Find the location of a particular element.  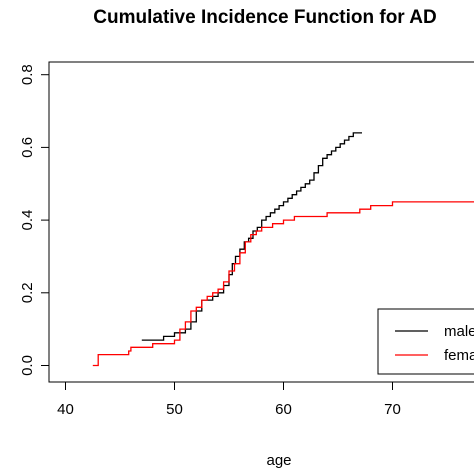

y-tick-label: 0.8 is located at coordinates (27, 74).